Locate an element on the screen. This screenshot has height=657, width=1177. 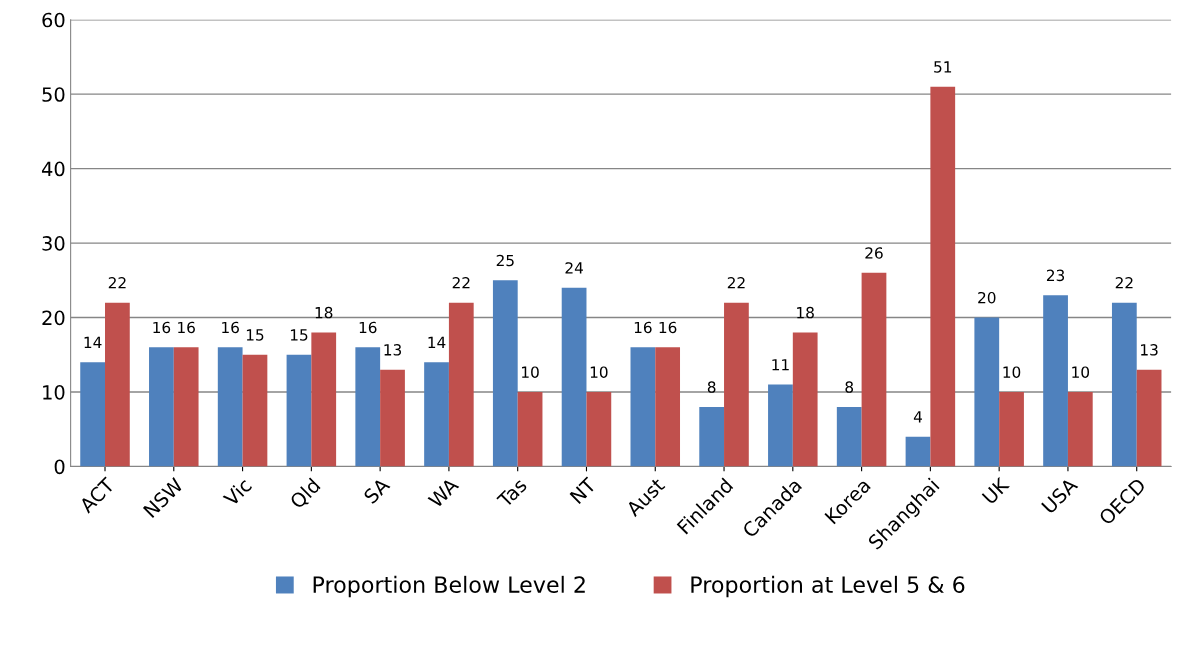
data-label: 26 is located at coordinates (874, 253).